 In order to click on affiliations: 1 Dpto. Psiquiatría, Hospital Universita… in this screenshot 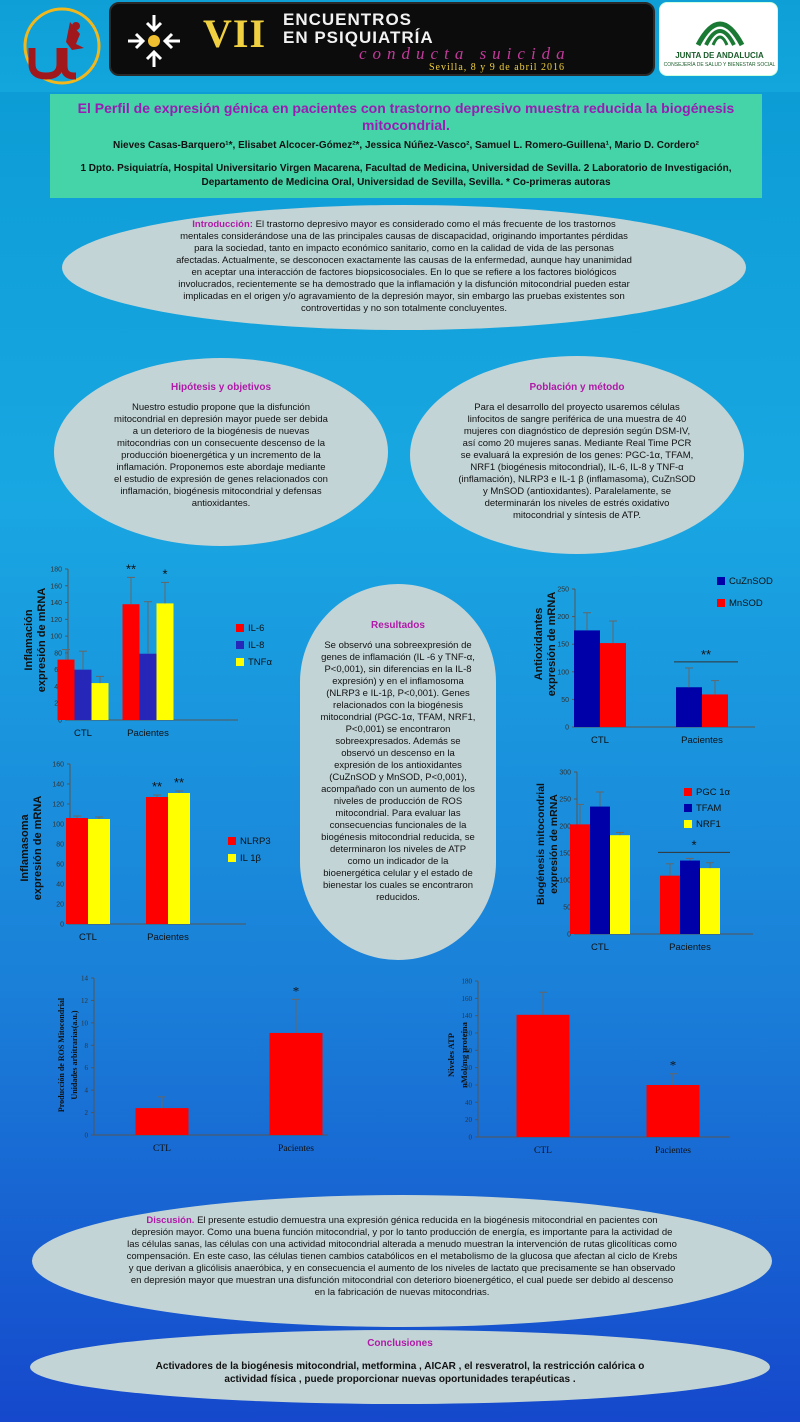, I will do `click(406, 175)`.